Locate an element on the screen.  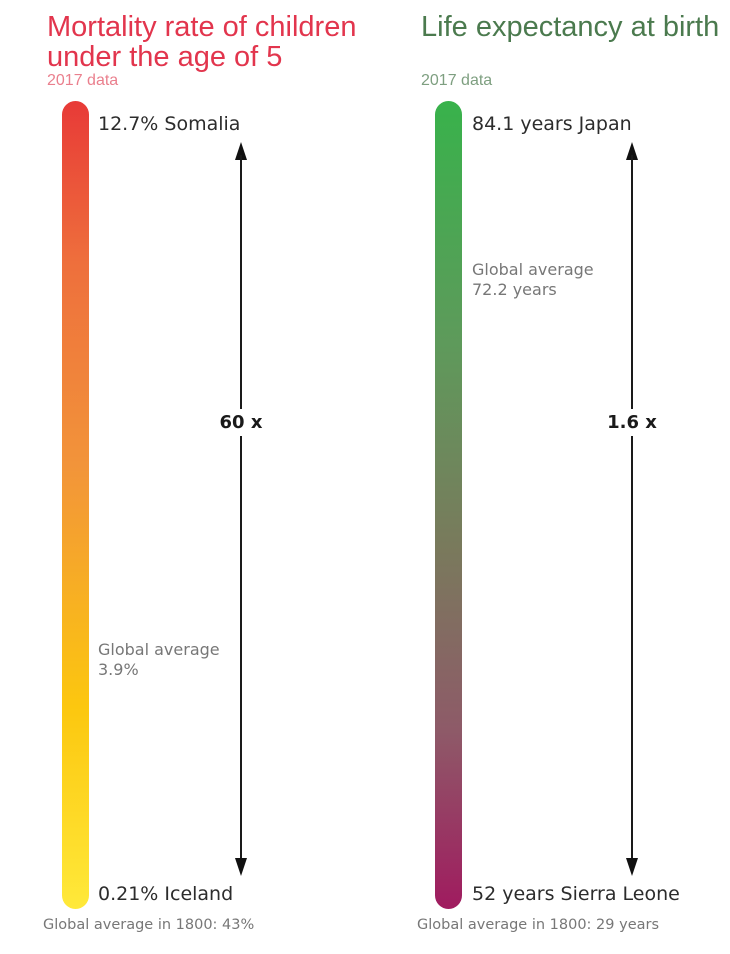
mortality-range-arrow is located at coordinates (241, 510).